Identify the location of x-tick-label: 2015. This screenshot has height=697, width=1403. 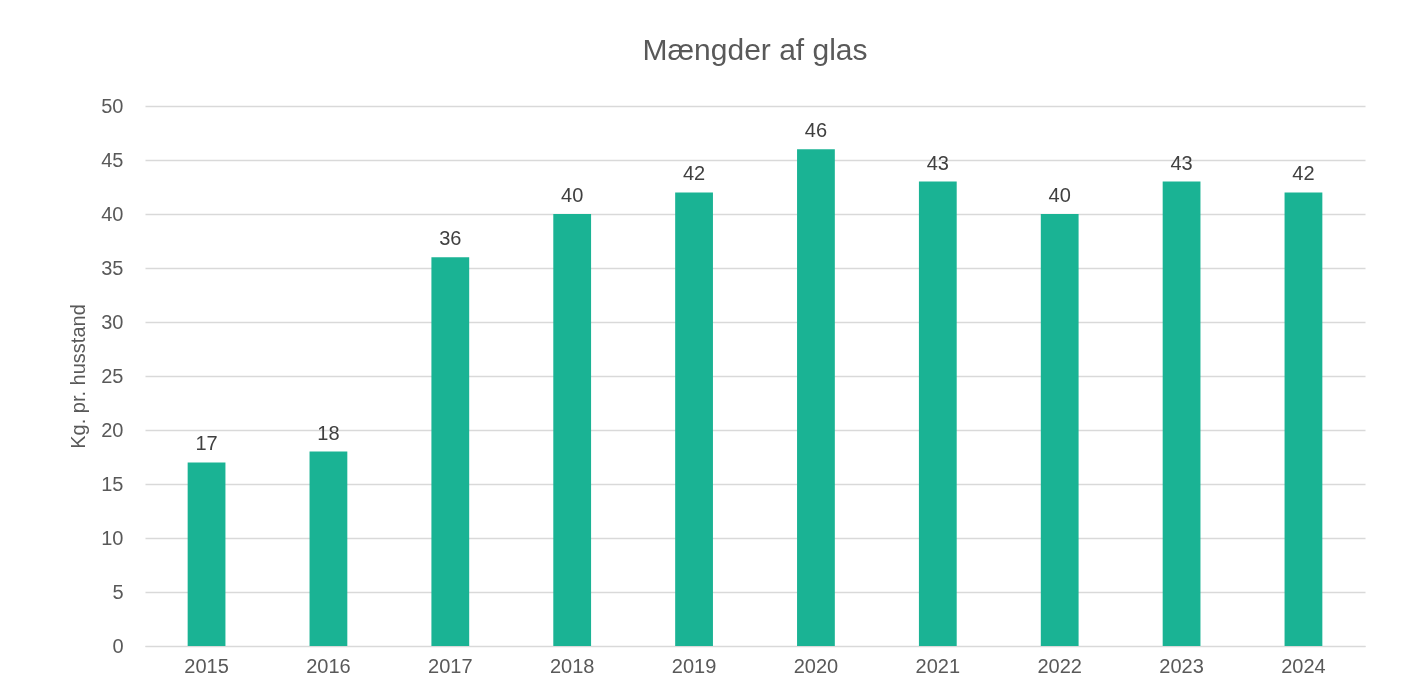
(206, 665).